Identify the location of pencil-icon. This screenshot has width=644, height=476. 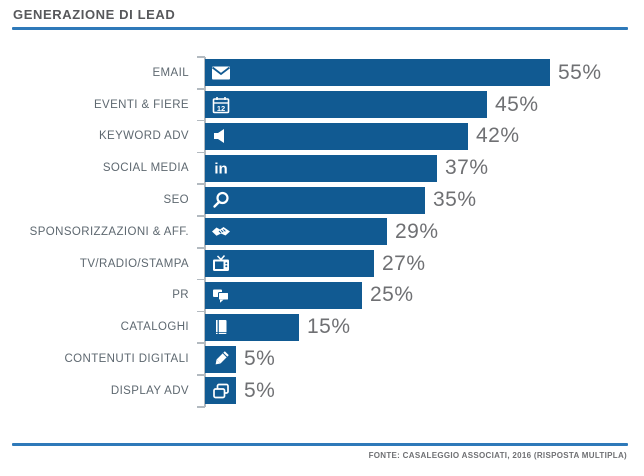
(221, 359).